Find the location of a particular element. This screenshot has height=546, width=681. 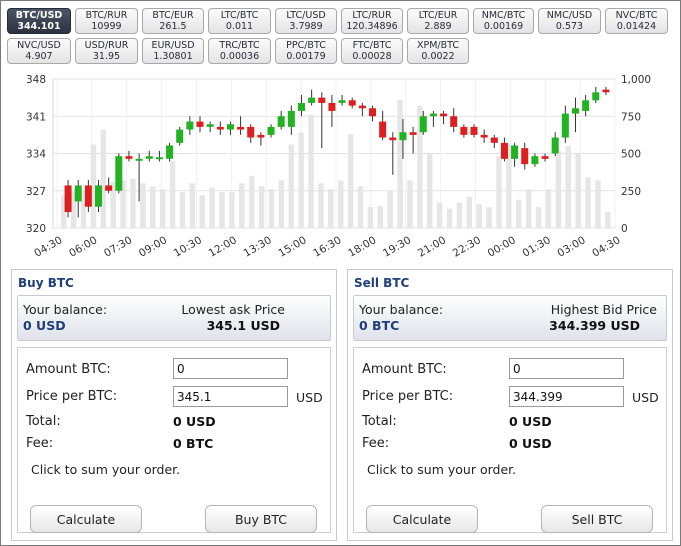

pair-tab-ltc-usd: LTC/USD 3.7989 is located at coordinates (306, 21).